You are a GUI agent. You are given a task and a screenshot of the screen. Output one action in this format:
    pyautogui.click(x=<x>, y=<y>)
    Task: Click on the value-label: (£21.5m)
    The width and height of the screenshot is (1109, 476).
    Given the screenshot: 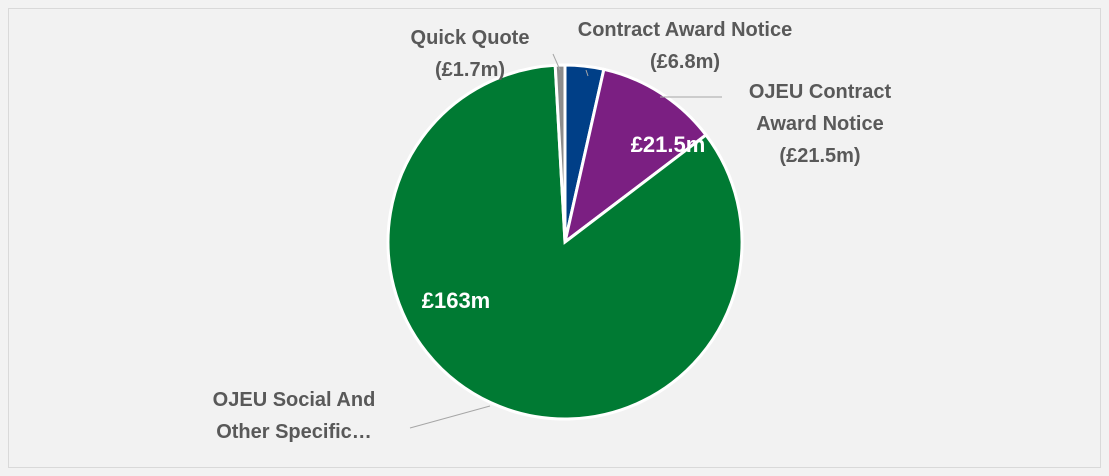 What is the action you would take?
    pyautogui.click(x=820, y=156)
    